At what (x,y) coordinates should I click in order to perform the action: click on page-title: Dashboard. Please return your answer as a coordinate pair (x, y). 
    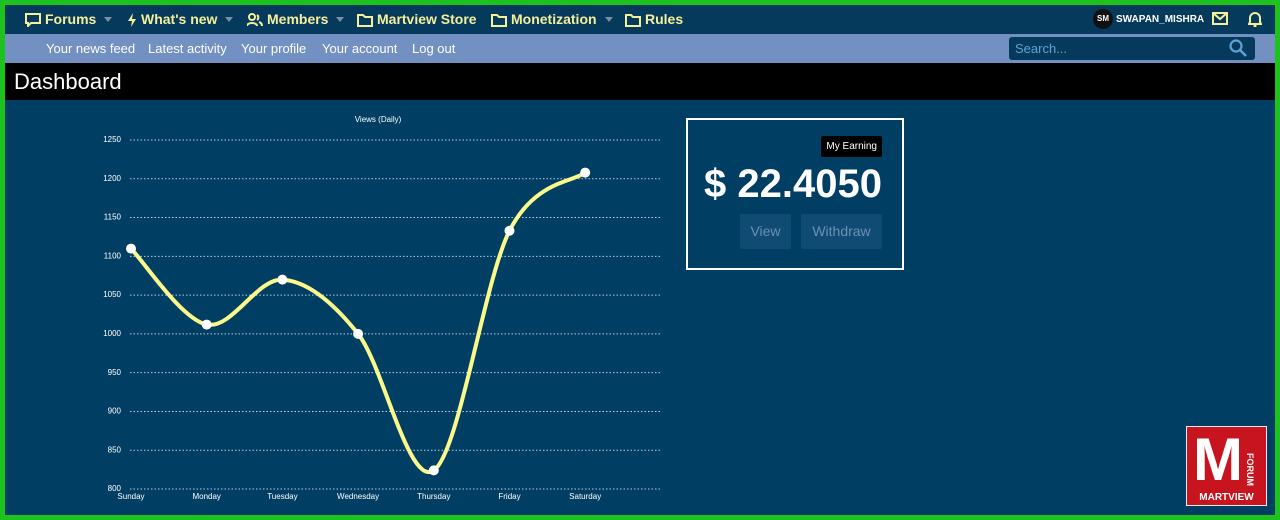
    Looking at the image, I should click on (68, 81).